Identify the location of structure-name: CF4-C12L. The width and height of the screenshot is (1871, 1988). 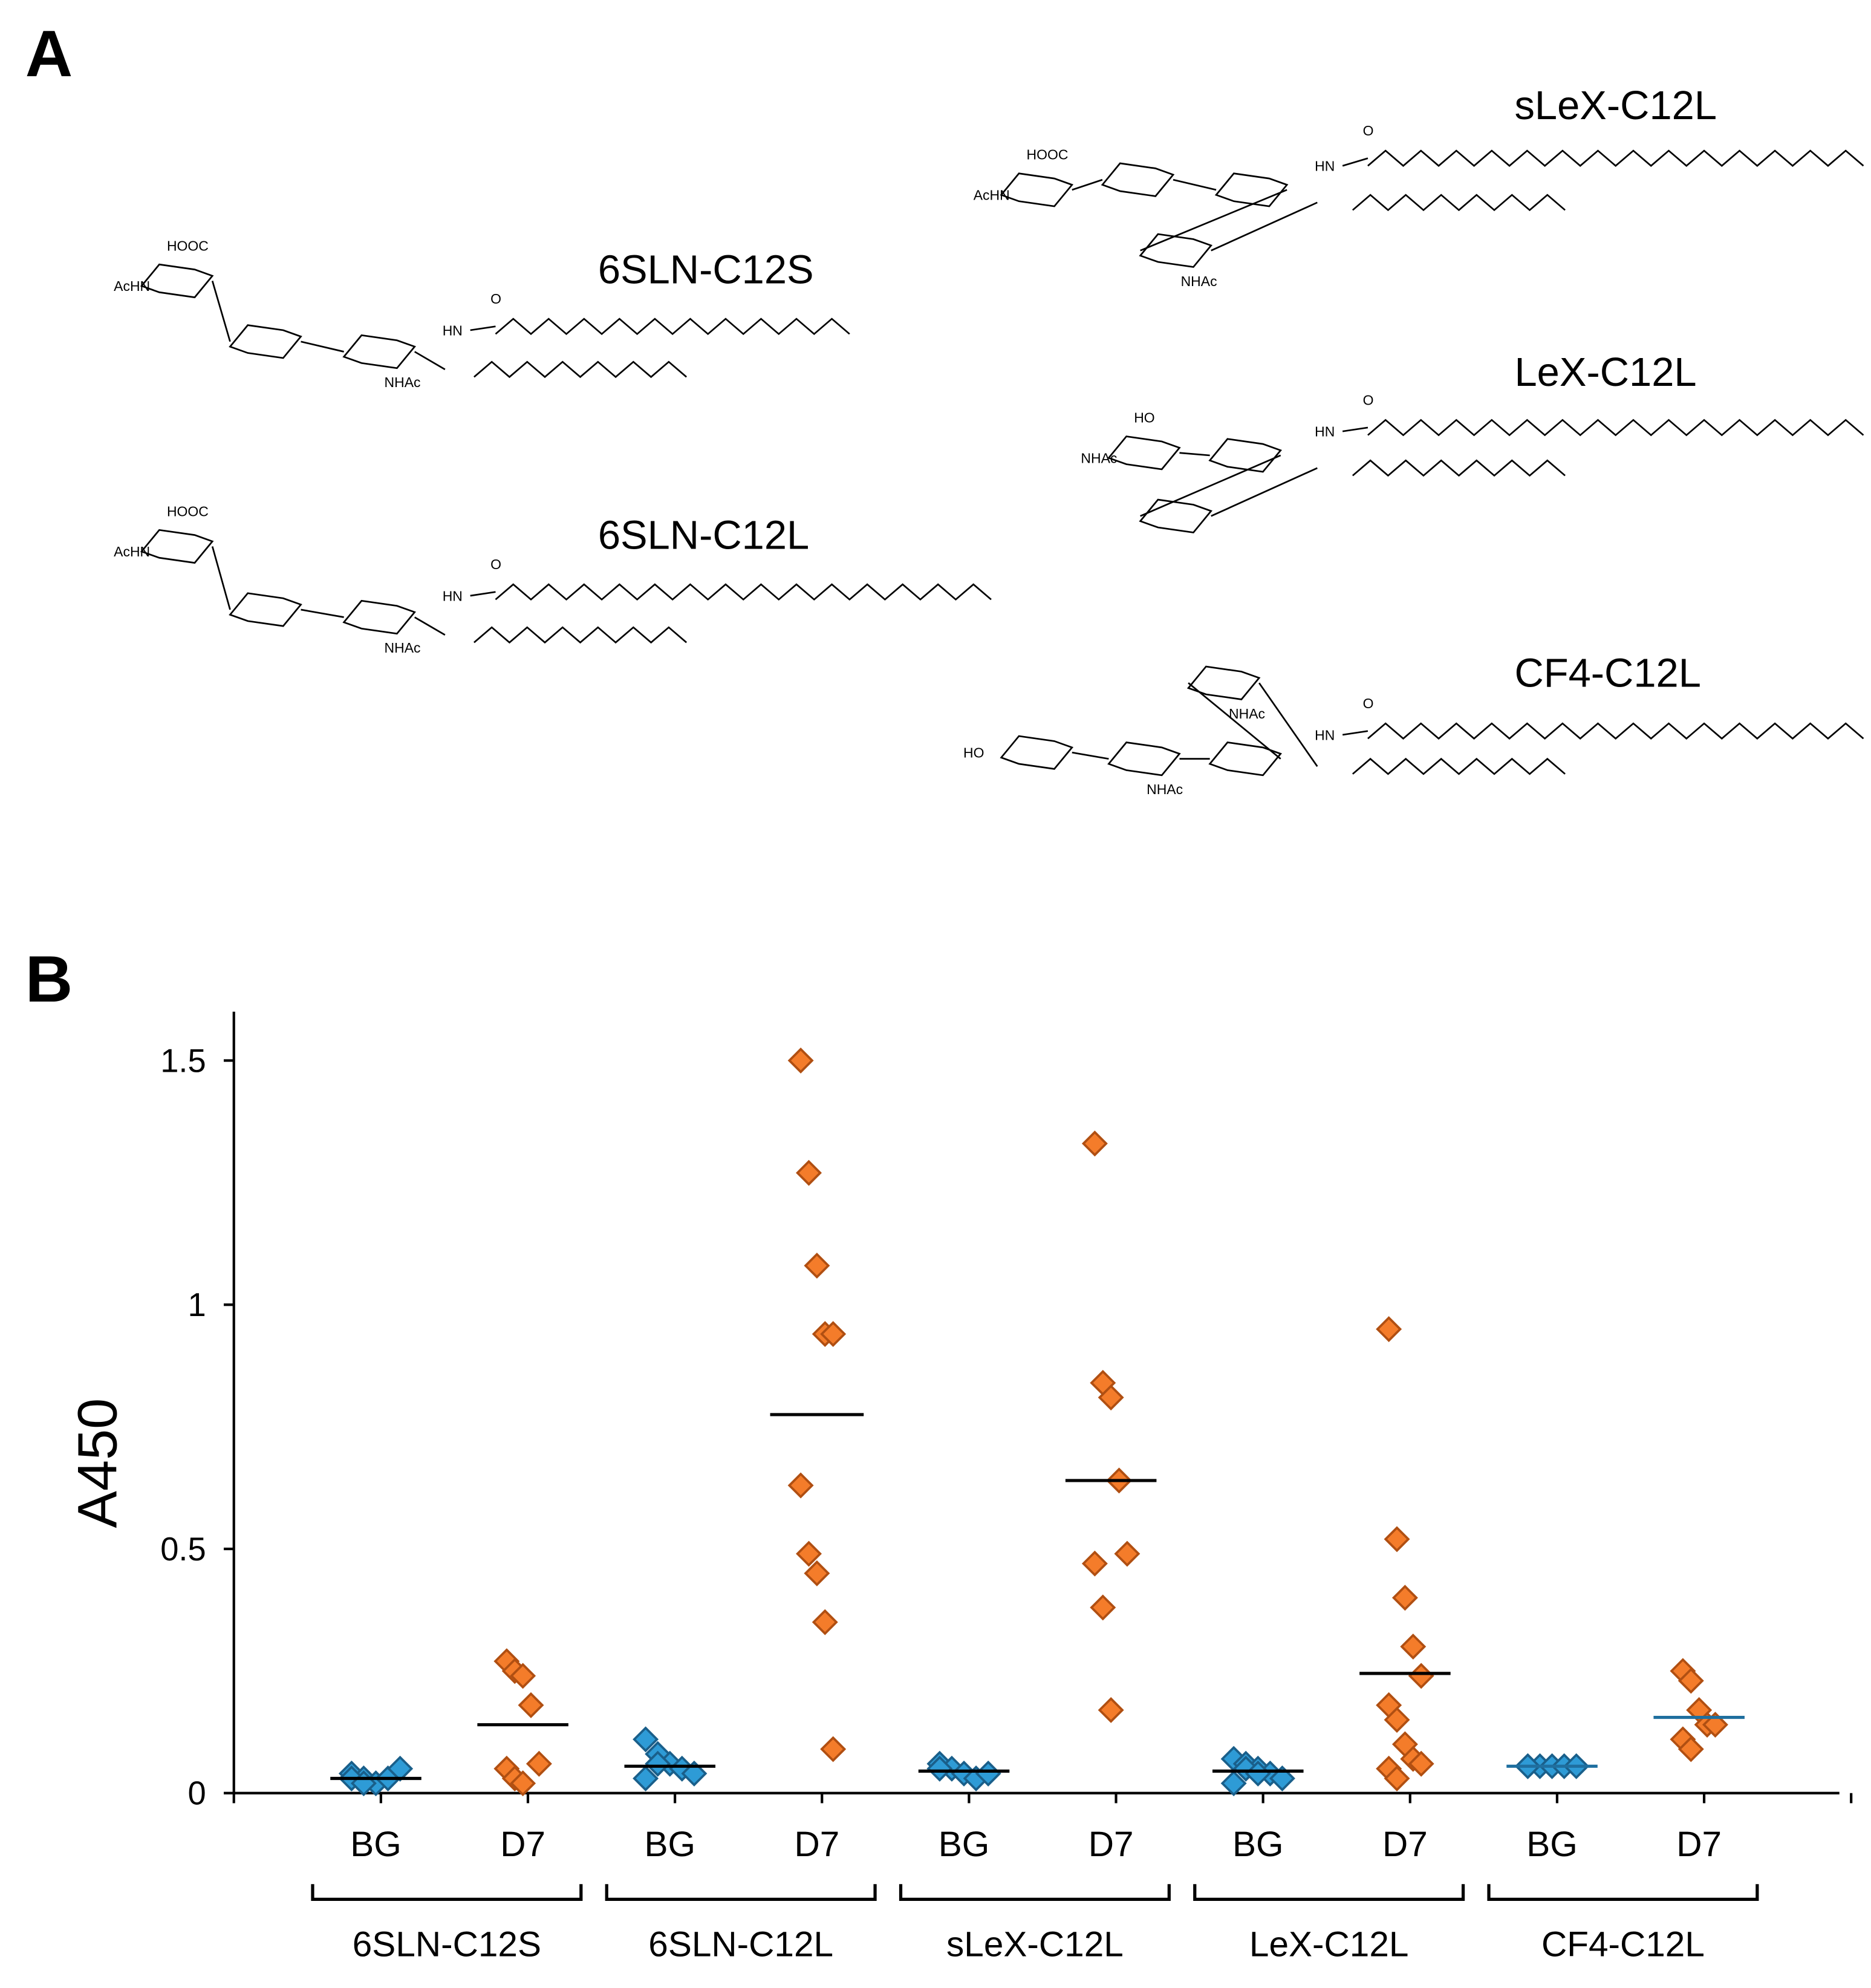
(1607, 673).